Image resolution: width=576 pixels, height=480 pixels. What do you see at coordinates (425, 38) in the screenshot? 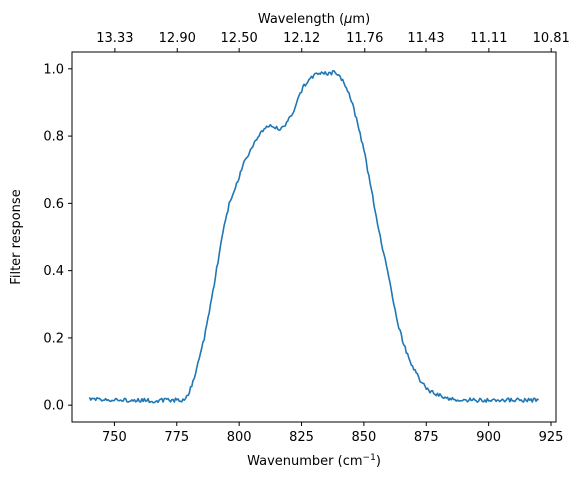
I see `top-tick-label: 11.43` at bounding box center [425, 38].